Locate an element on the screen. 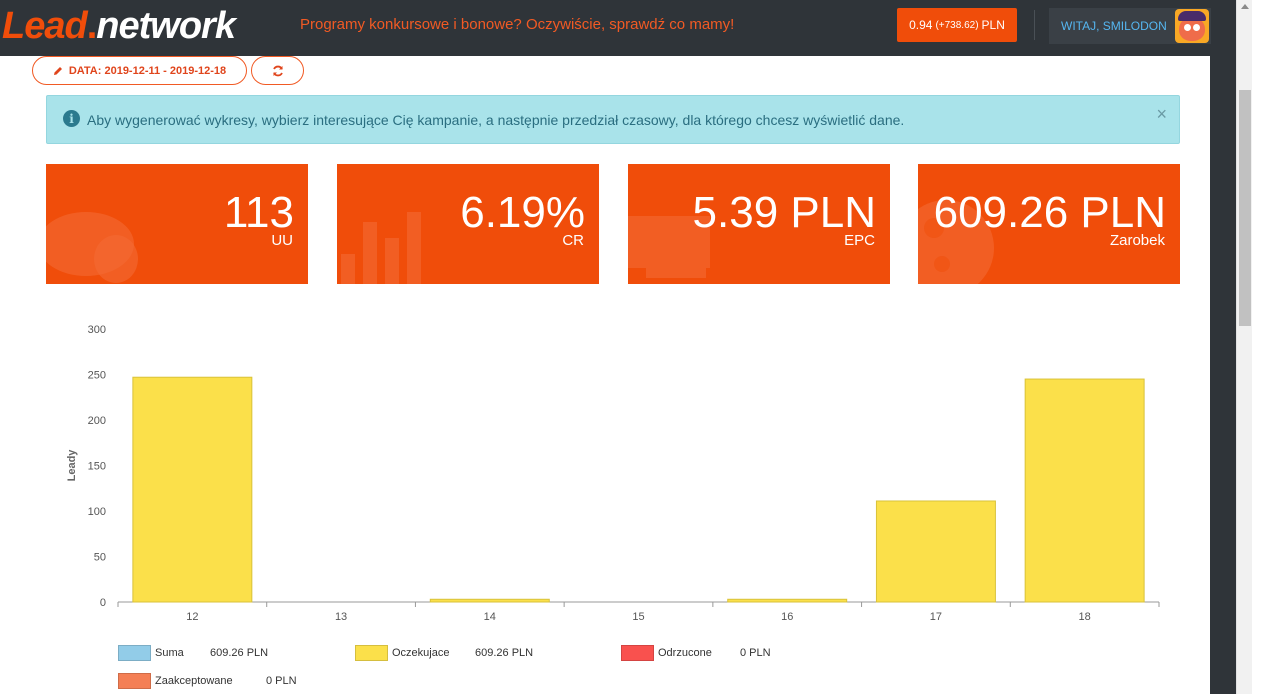 Image resolution: width=1280 pixels, height=694 pixels. x-tick-label: 17 is located at coordinates (936, 617).